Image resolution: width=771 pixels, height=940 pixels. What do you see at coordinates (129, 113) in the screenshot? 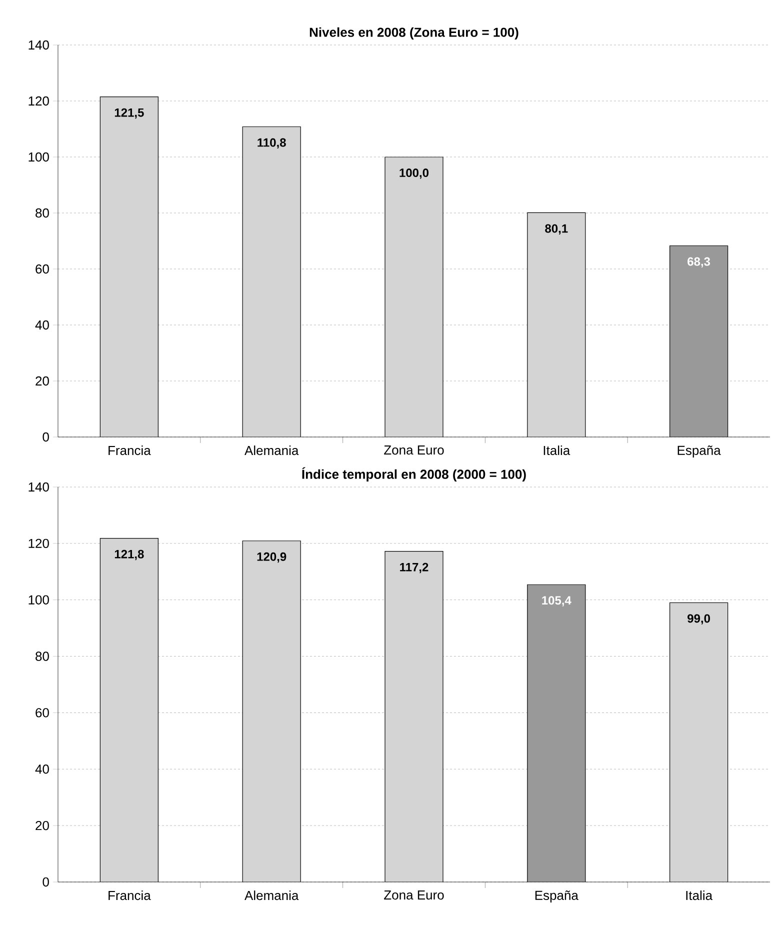
I see `data-label: 121,5` at bounding box center [129, 113].